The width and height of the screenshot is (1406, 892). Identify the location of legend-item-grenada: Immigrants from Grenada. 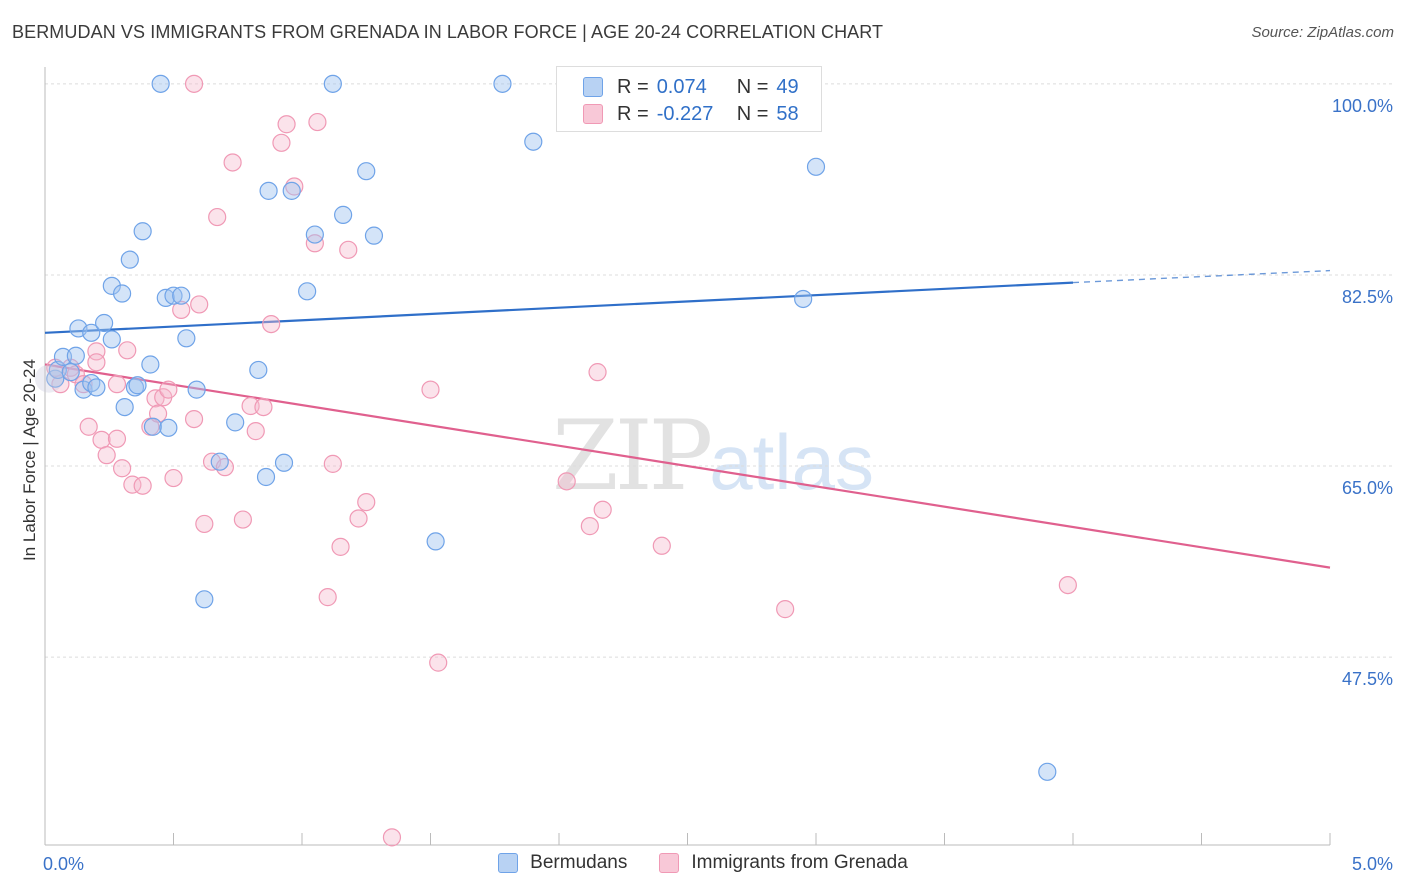
(783, 863).